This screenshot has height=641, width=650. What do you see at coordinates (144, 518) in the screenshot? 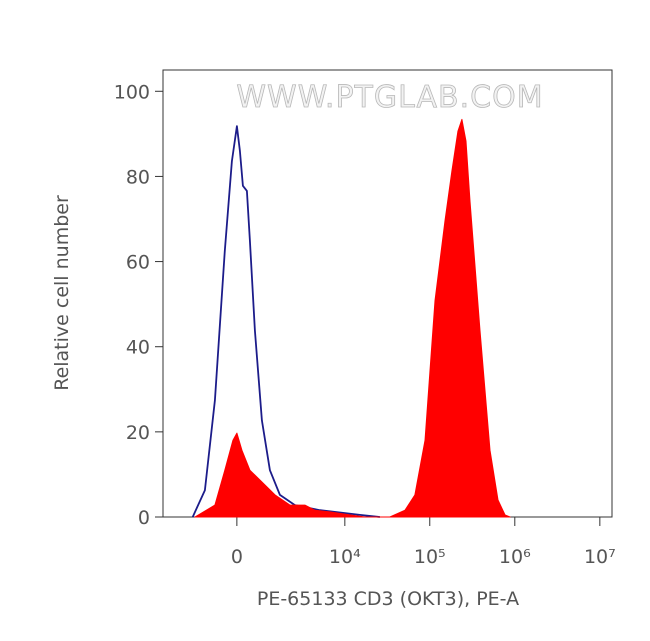
I see `y-tick-label: 0` at bounding box center [144, 518].